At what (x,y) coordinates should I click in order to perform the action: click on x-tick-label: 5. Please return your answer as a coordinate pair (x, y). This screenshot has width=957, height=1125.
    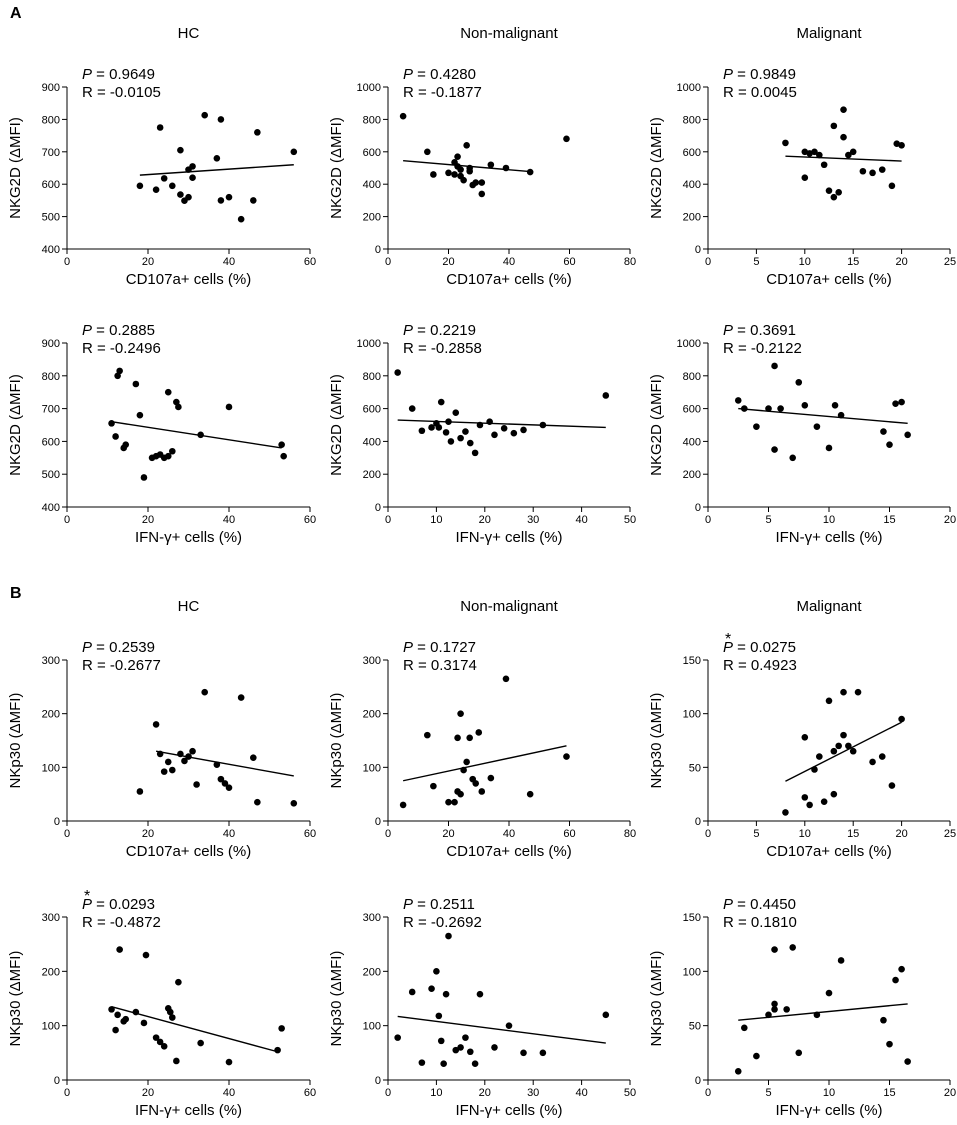
    Looking at the image, I should click on (768, 1093).